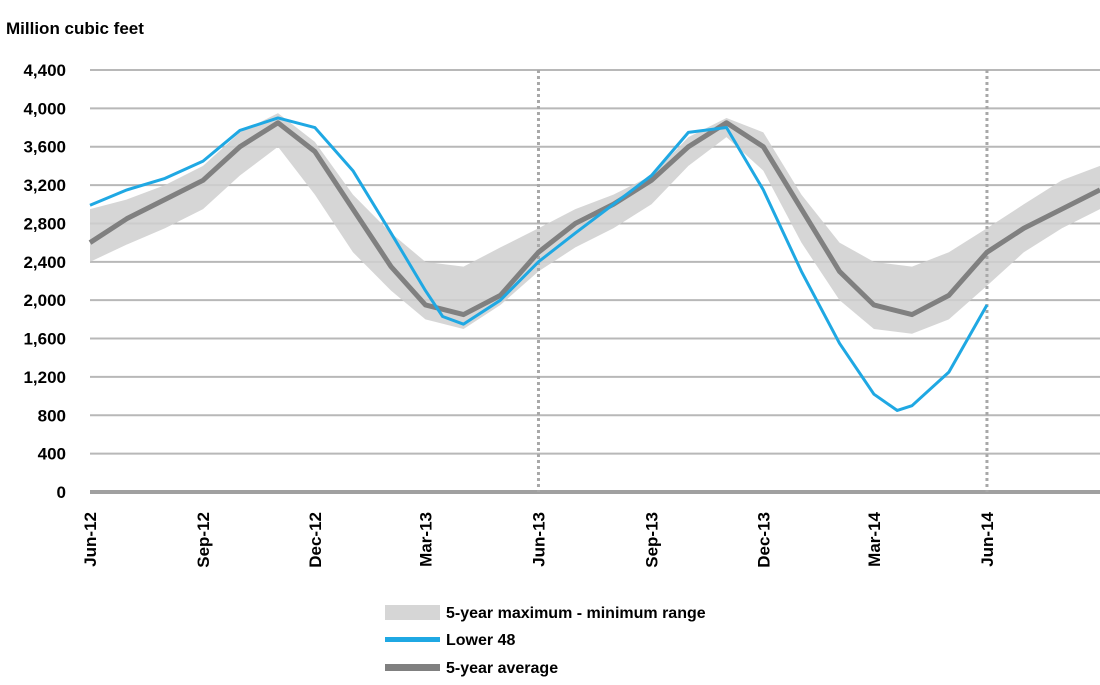 The height and width of the screenshot is (685, 1100). What do you see at coordinates (412, 639) in the screenshot?
I see `legend-swatch-lower48` at bounding box center [412, 639].